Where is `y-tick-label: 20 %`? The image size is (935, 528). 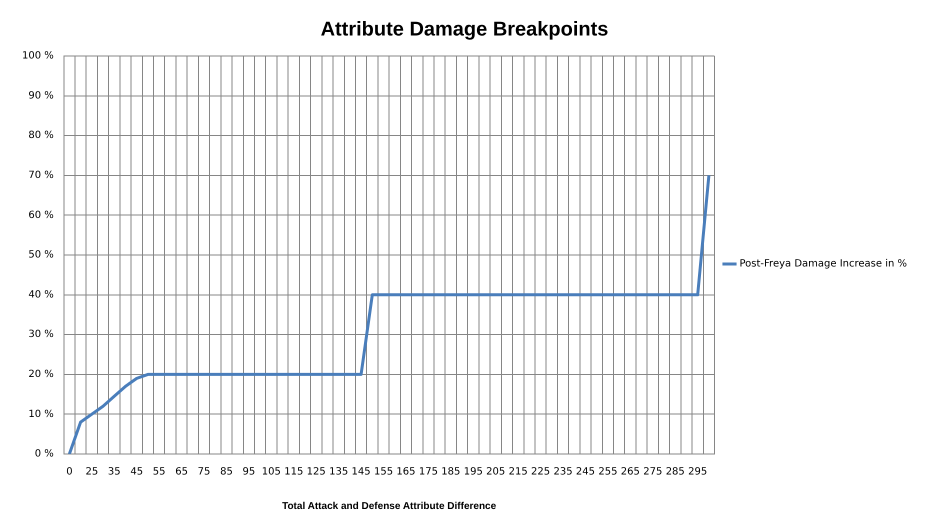 y-tick-label: 20 % is located at coordinates (41, 374).